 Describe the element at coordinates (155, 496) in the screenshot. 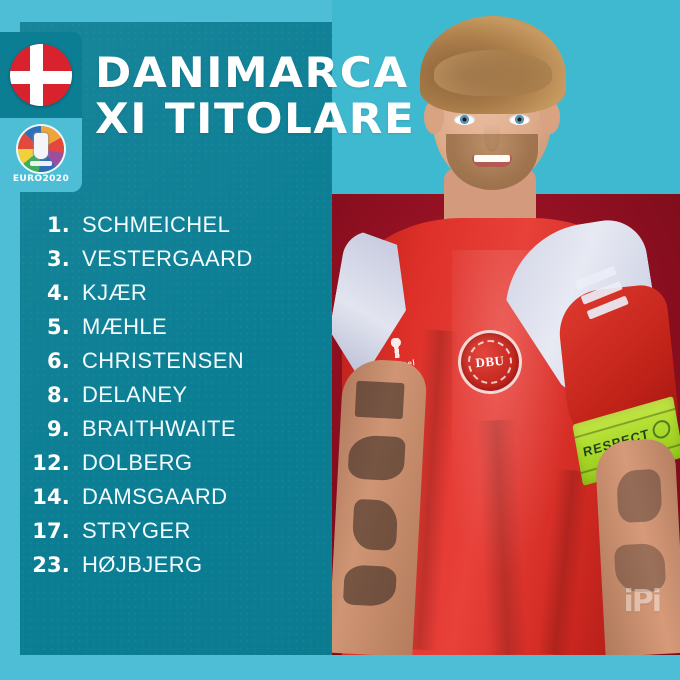

I see `player-name: DAMSGAARD` at that location.